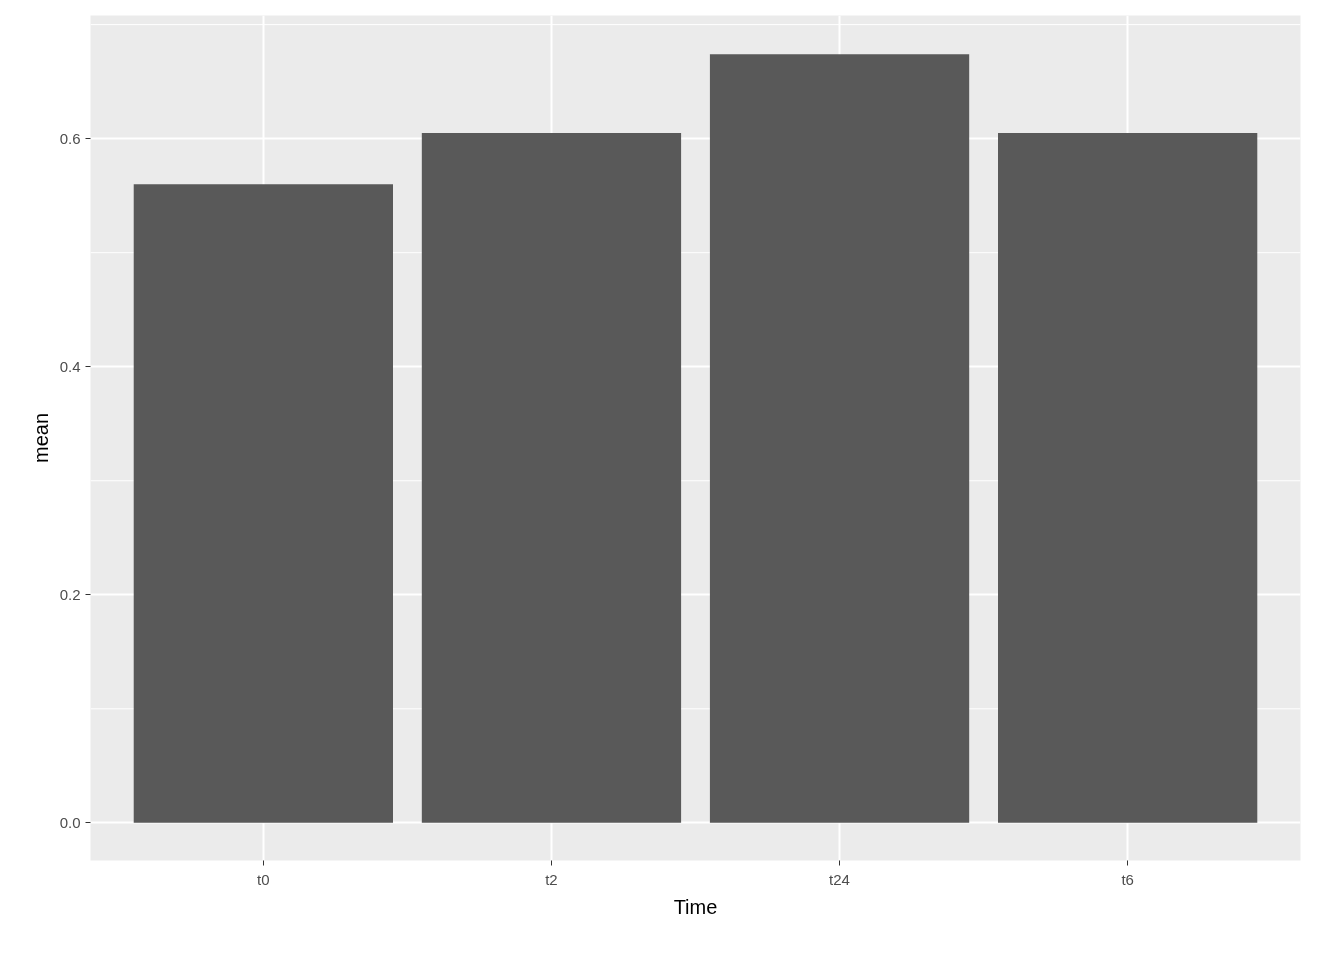 The width and height of the screenshot is (1344, 960). Describe the element at coordinates (70, 822) in the screenshot. I see `y-tick-label: 0.0` at that location.